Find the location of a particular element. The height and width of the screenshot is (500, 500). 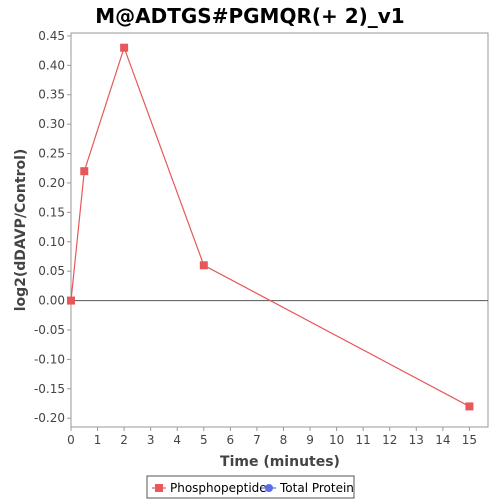

y-tick-label: -0.10 is located at coordinates (49, 359).